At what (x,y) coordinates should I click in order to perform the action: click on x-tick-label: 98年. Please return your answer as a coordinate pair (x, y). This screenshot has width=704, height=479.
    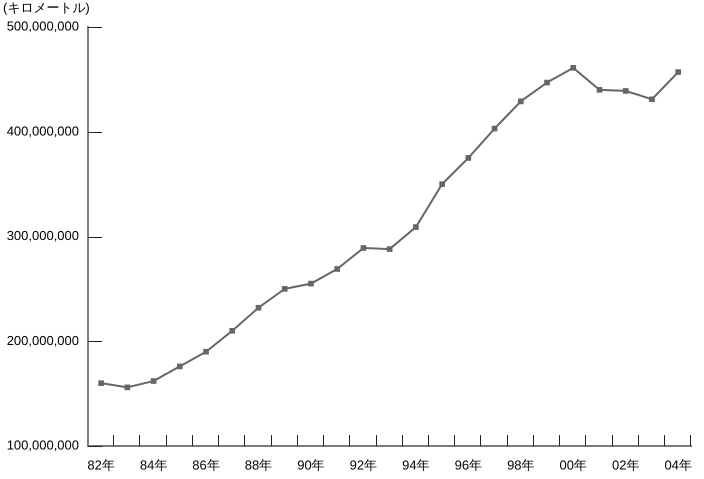
    Looking at the image, I should click on (521, 464).